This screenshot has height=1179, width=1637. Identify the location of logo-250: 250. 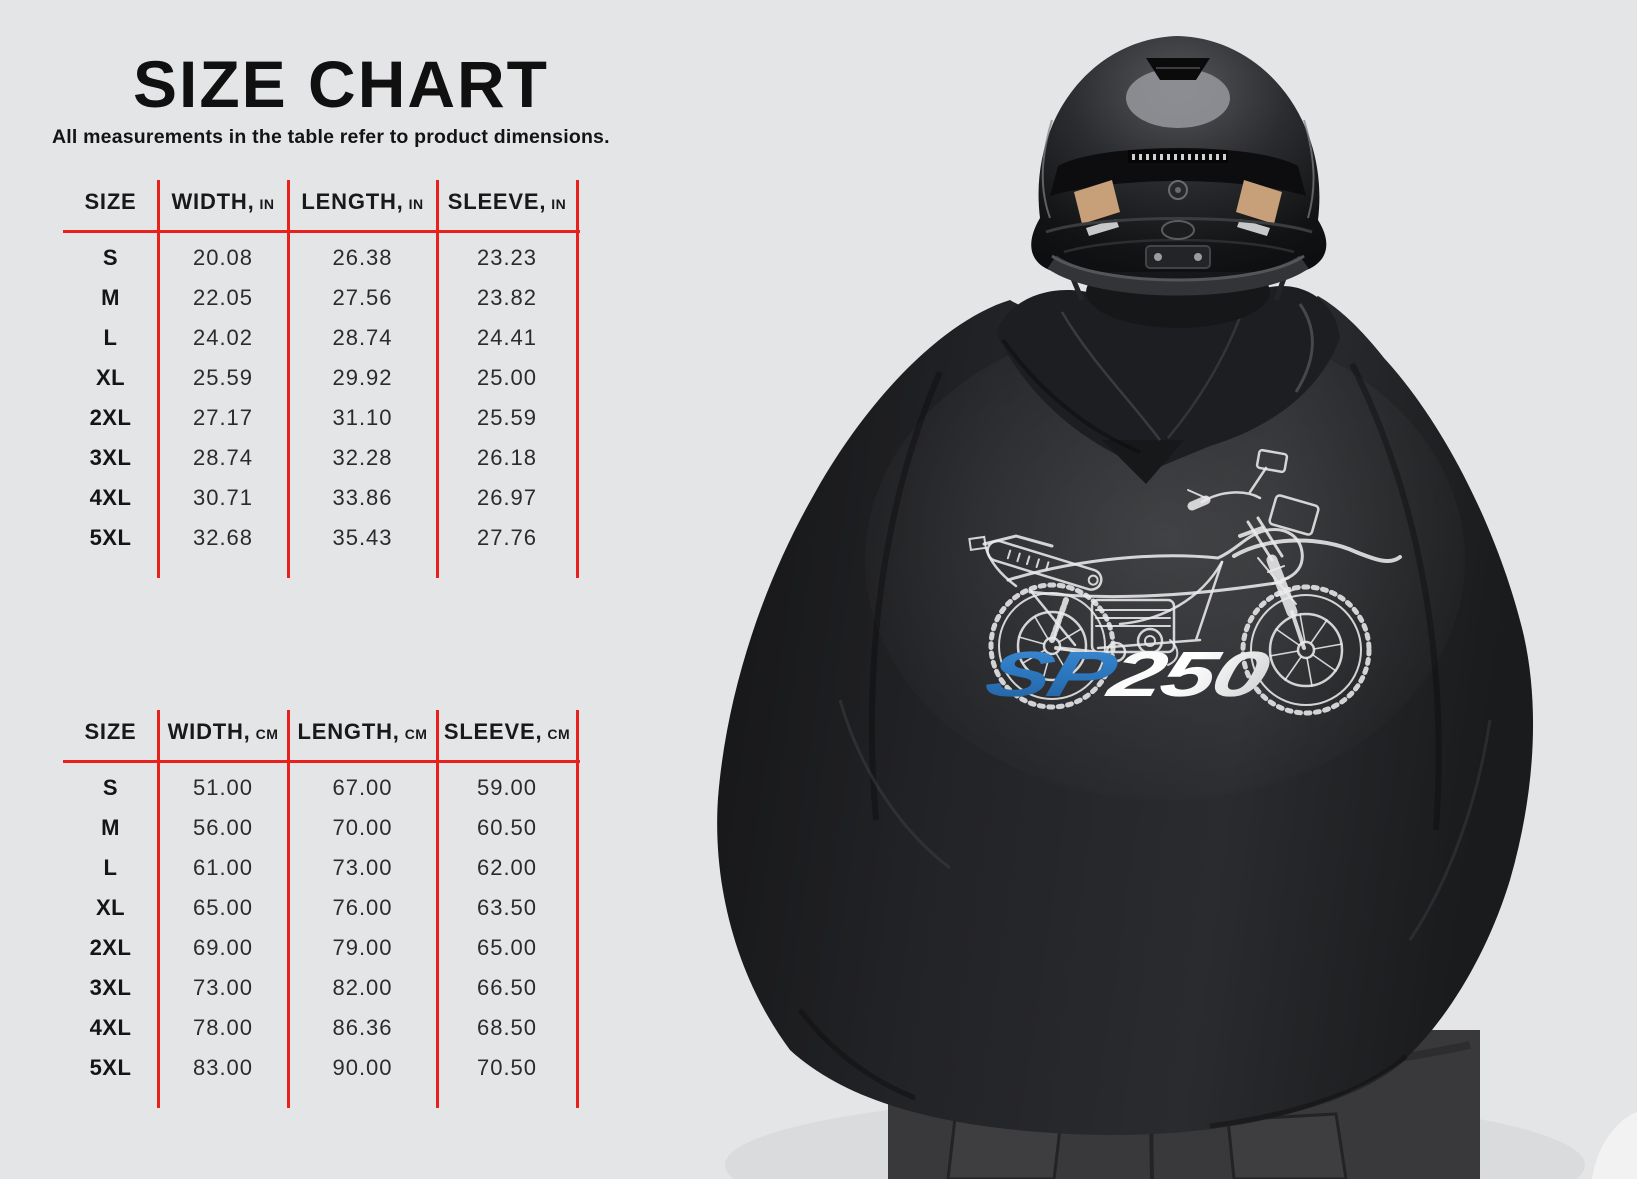
(1188, 674).